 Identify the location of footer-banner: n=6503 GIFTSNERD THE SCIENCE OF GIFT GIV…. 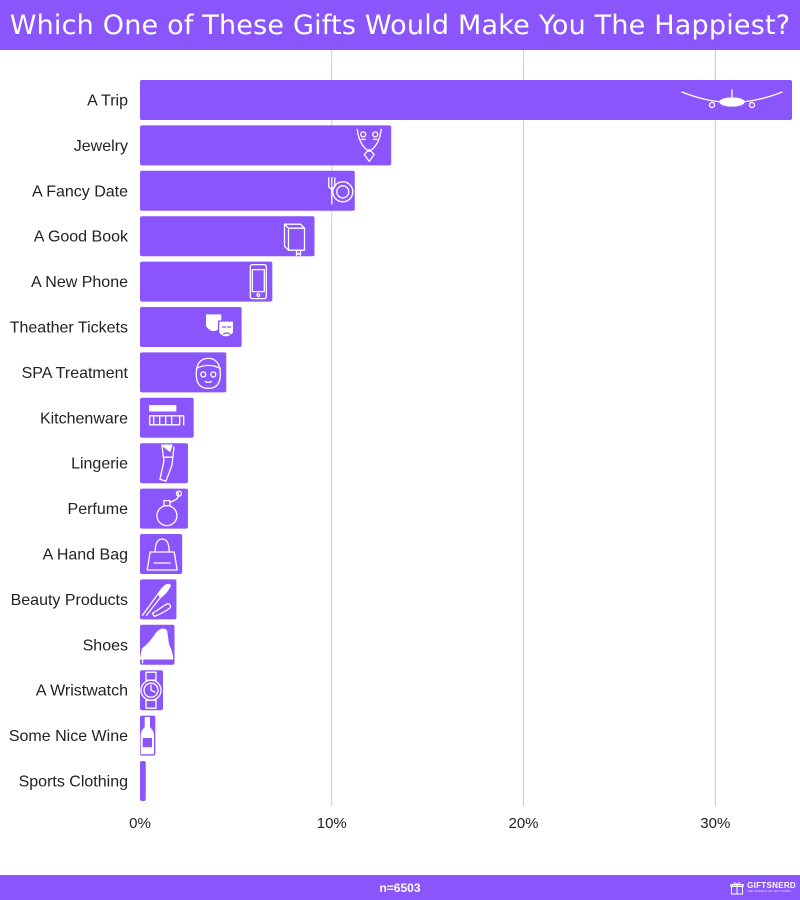
(400, 887).